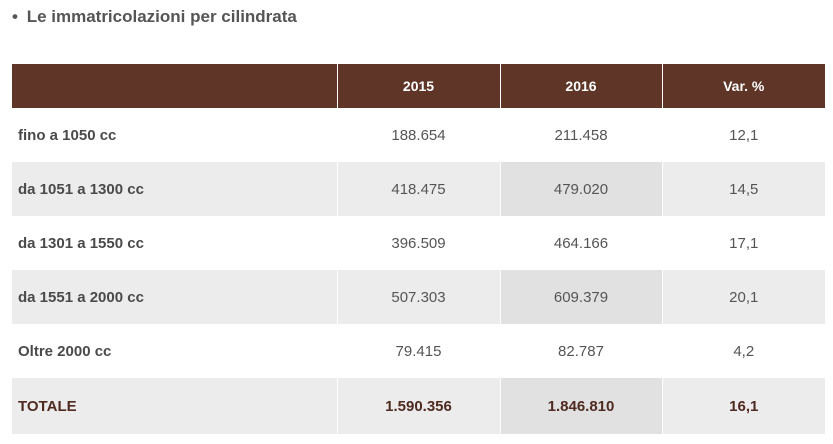  I want to click on cell-2016: 479.020, so click(580, 189).